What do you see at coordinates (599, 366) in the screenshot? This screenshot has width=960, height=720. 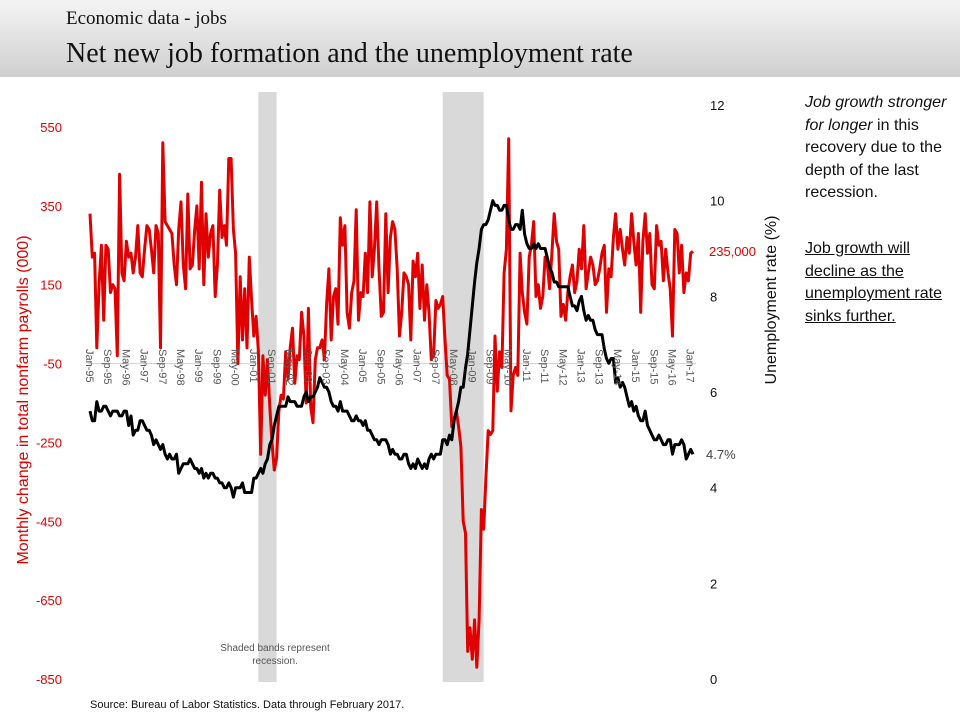 I see `x-tick-label: Sep-13` at bounding box center [599, 366].